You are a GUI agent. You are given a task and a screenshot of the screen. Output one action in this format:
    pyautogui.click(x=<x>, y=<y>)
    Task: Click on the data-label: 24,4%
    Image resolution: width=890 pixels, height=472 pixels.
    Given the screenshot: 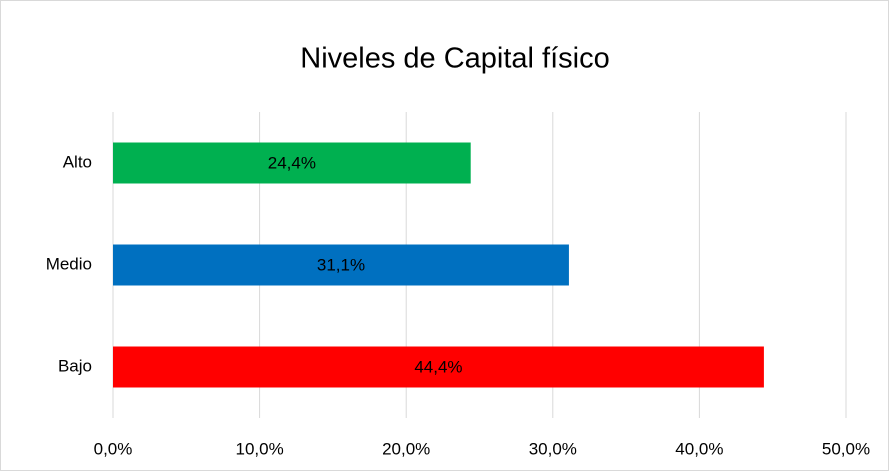 What is the action you would take?
    pyautogui.click(x=292, y=162)
    